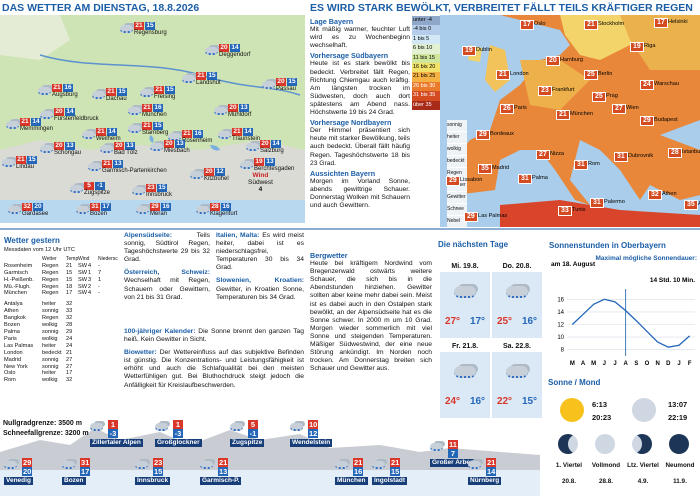 Image resolution: width=700 pixels, height=496 pixels. Describe the element at coordinates (100, 279) in the screenshot. I see `cell: 1` at that location.